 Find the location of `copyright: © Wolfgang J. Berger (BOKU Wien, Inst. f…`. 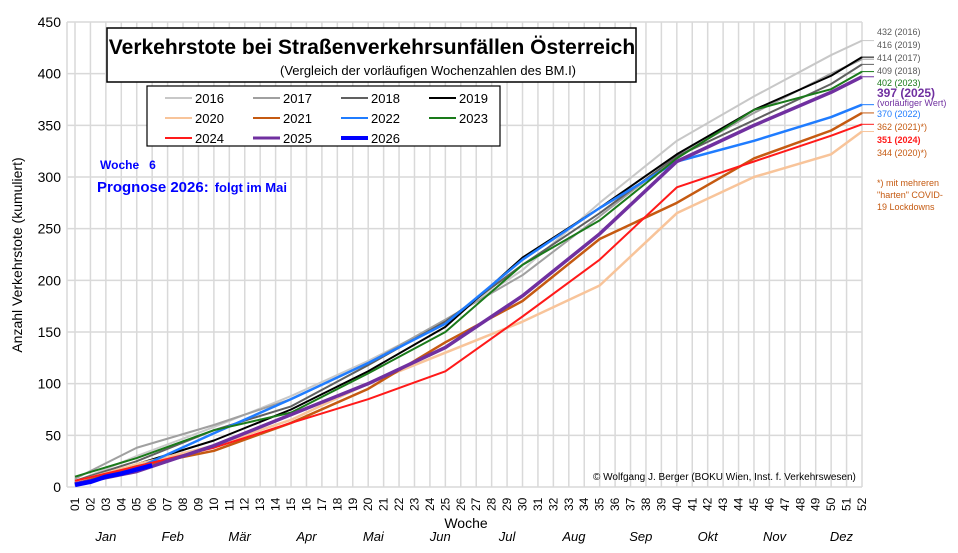

copyright: © Wolfgang J. Berger (BOKU Wien, Inst. f… is located at coordinates (724, 477).